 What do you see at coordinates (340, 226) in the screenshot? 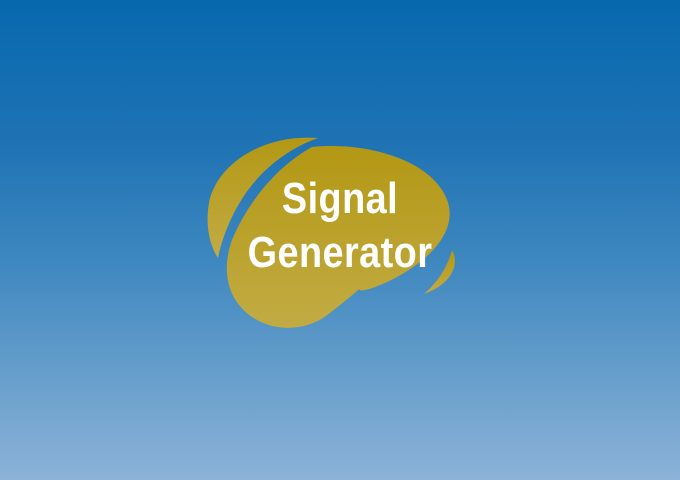
I see `app-title: Signal Generator` at bounding box center [340, 226].